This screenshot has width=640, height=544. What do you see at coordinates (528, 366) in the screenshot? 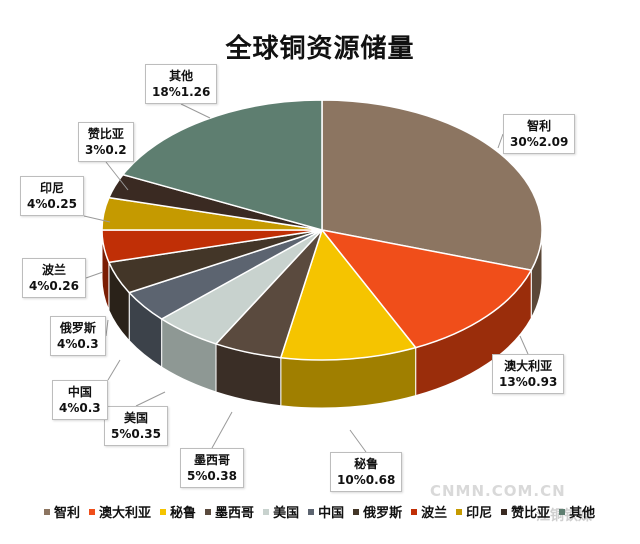
I see `callout-name-1: 澳大利亚` at bounding box center [528, 366].